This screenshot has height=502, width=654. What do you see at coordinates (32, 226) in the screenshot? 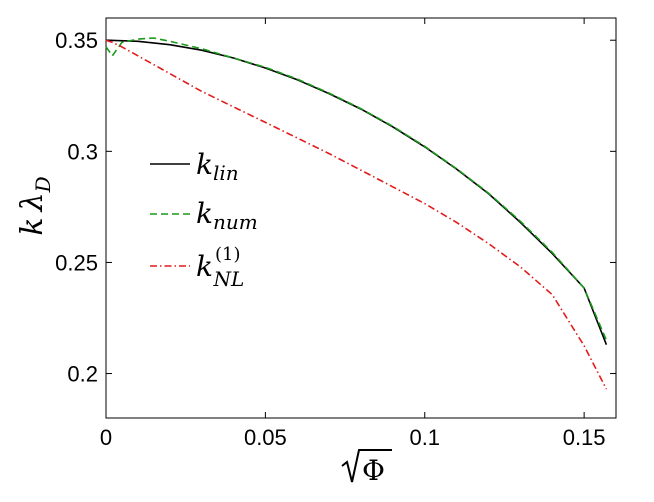
I see `y-axis-label-k: k` at bounding box center [32, 226].